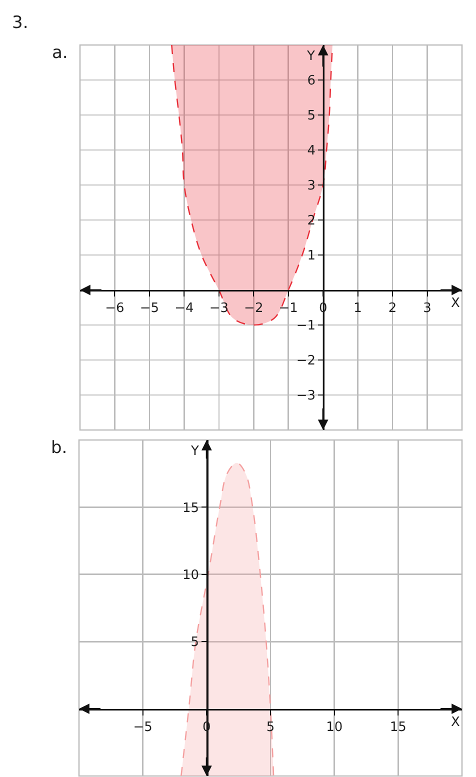 Image resolution: width=476 pixels, height=777 pixels. I want to click on y-tick-label: −2, so click(306, 361).